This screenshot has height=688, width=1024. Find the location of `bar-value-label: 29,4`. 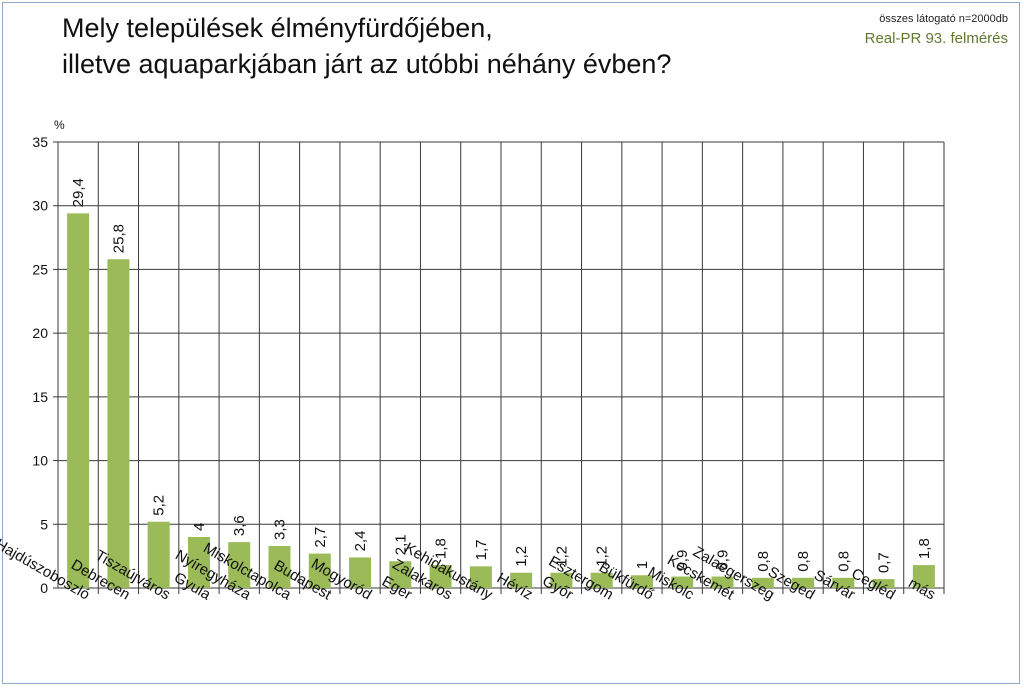

bar-value-label: 29,4 is located at coordinates (78, 192).